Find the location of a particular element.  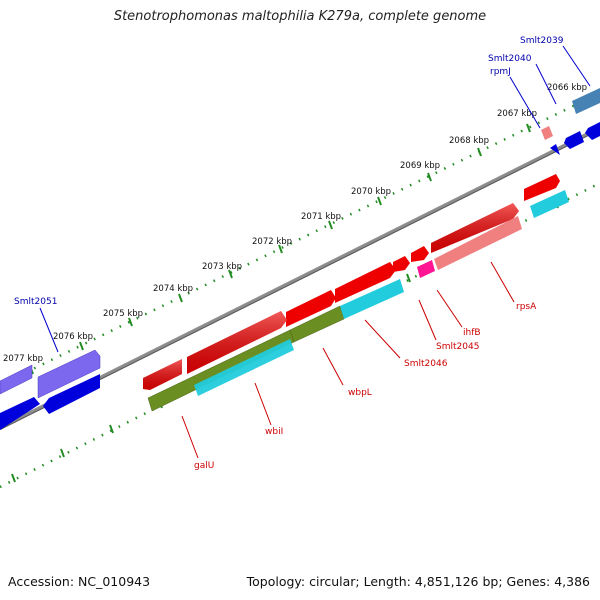

tick-label-2069: 2069 kbp is located at coordinates (420, 166).